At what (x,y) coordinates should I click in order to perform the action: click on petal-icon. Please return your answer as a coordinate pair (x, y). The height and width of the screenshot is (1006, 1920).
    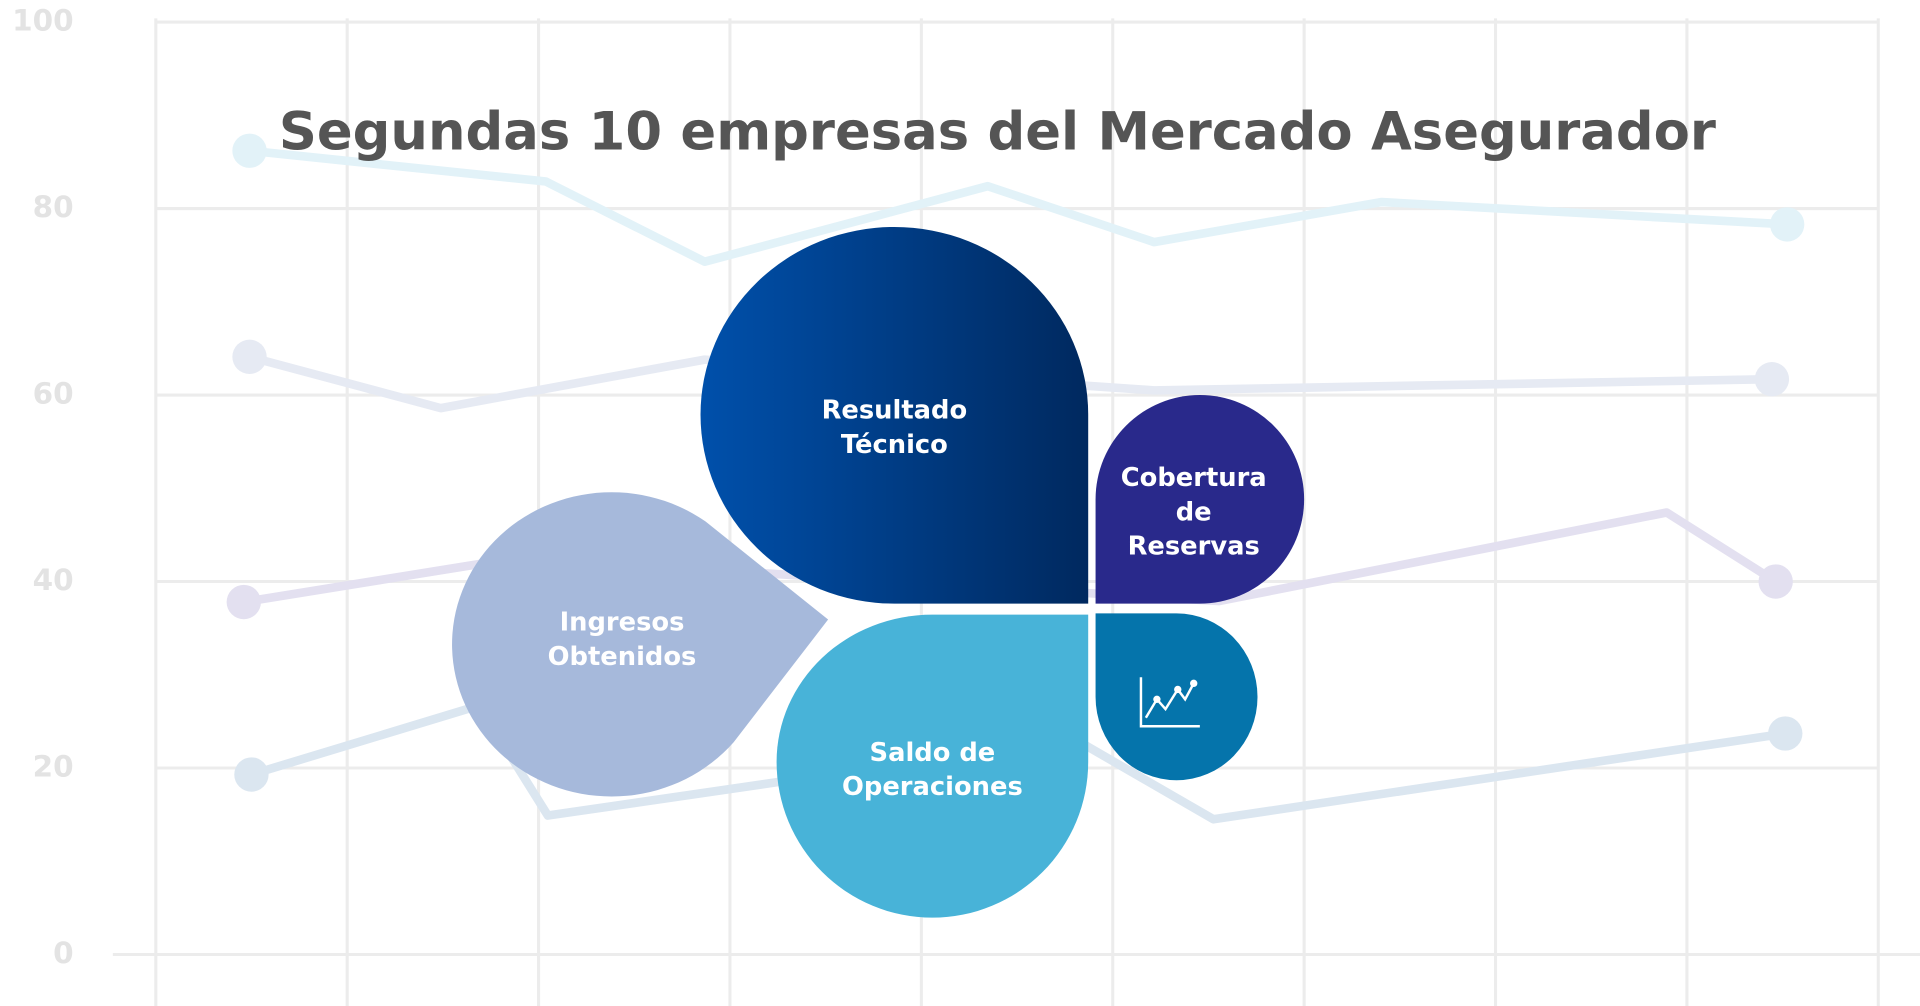
    Looking at the image, I should click on (1176, 697).